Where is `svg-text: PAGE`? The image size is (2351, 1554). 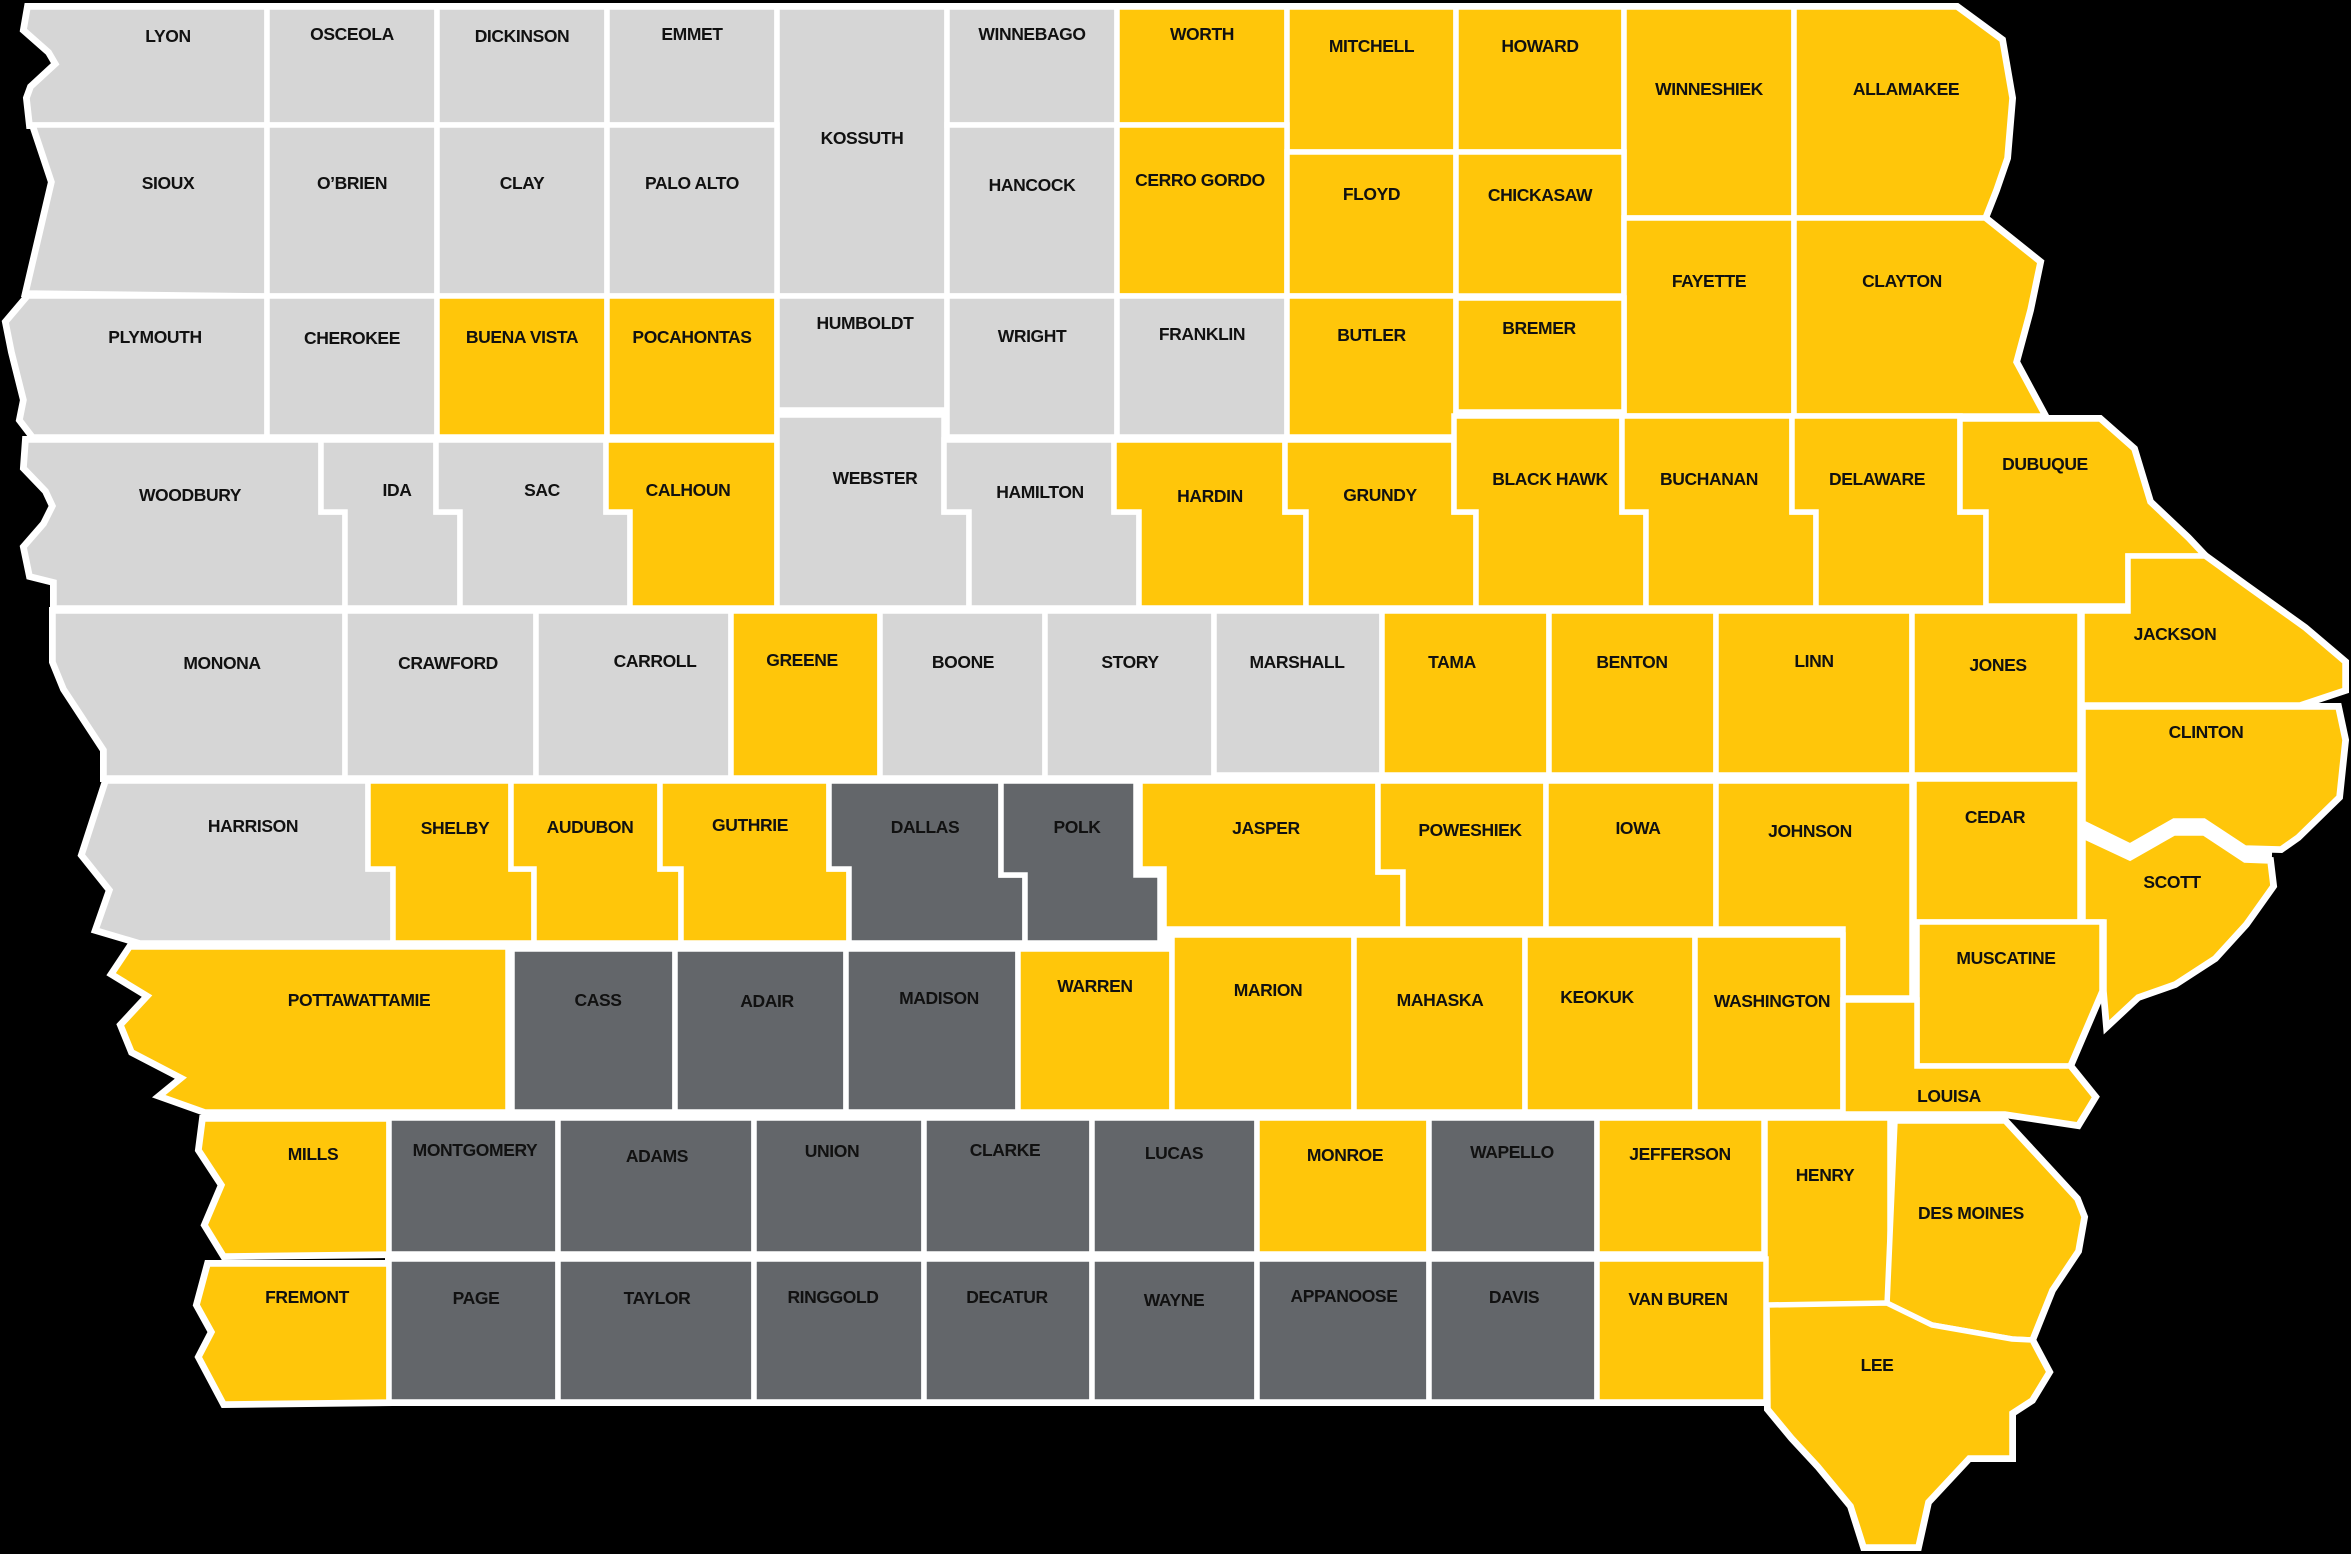 svg-text: PAGE is located at coordinates (476, 1298).